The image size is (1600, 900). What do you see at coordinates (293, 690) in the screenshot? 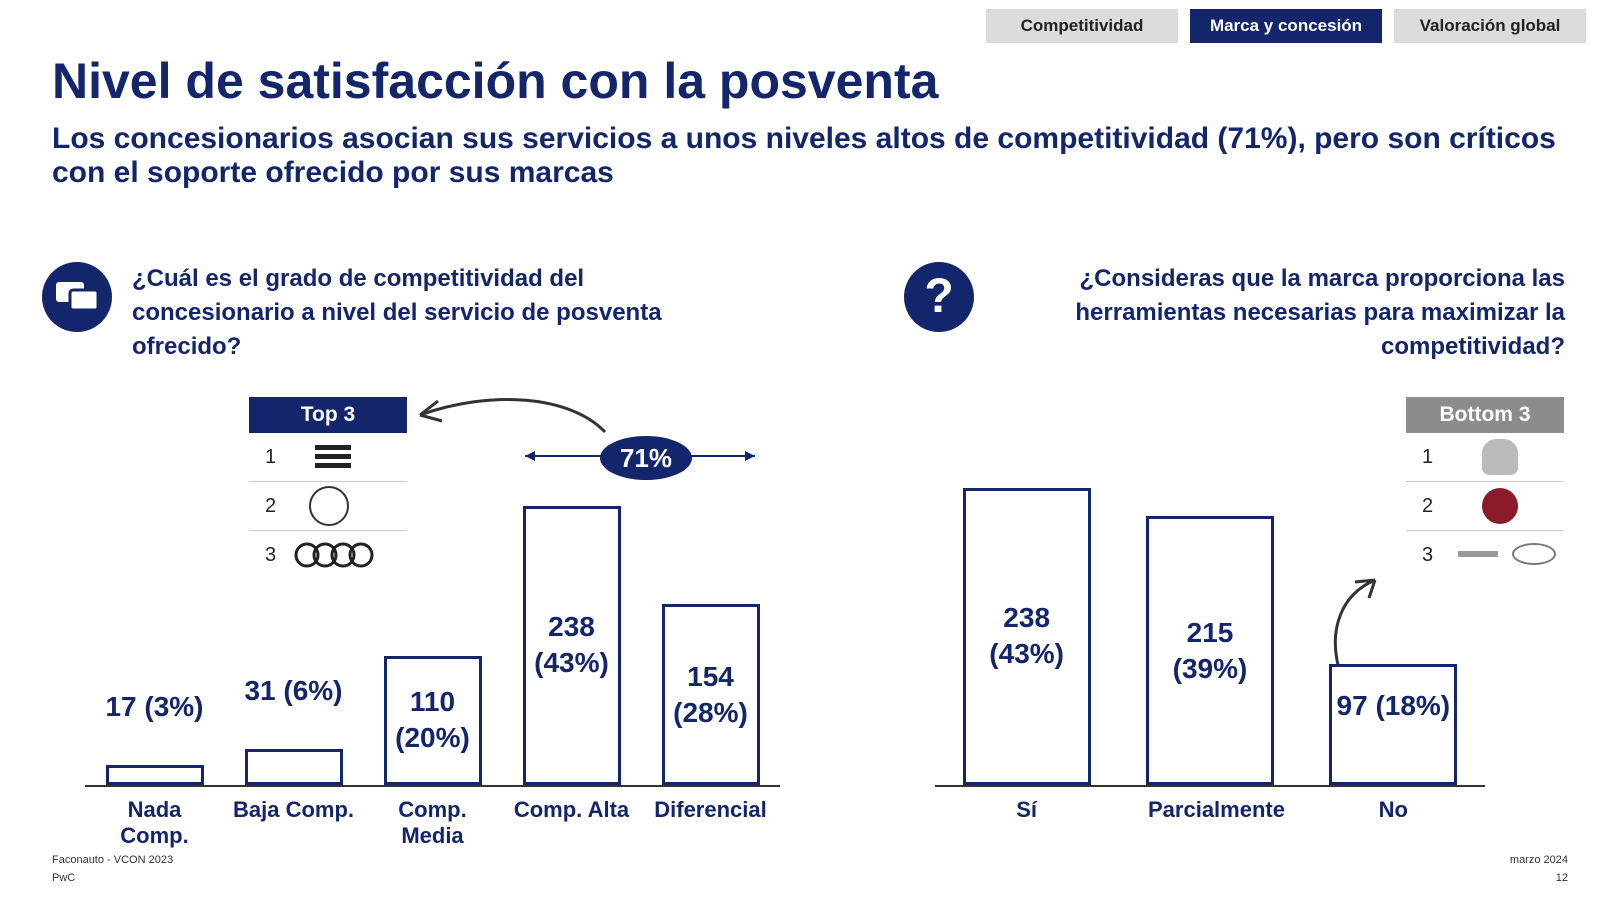
I see `value-label: 31 (6%)` at bounding box center [293, 690].